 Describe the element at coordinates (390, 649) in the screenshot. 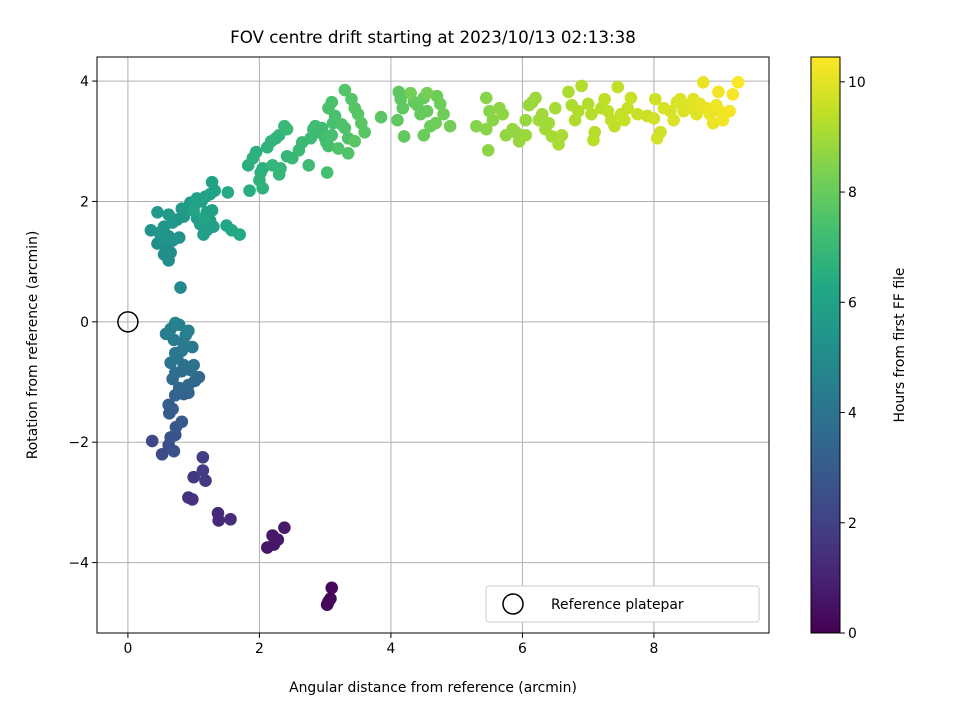

I see `x-tick-label: 4` at that location.